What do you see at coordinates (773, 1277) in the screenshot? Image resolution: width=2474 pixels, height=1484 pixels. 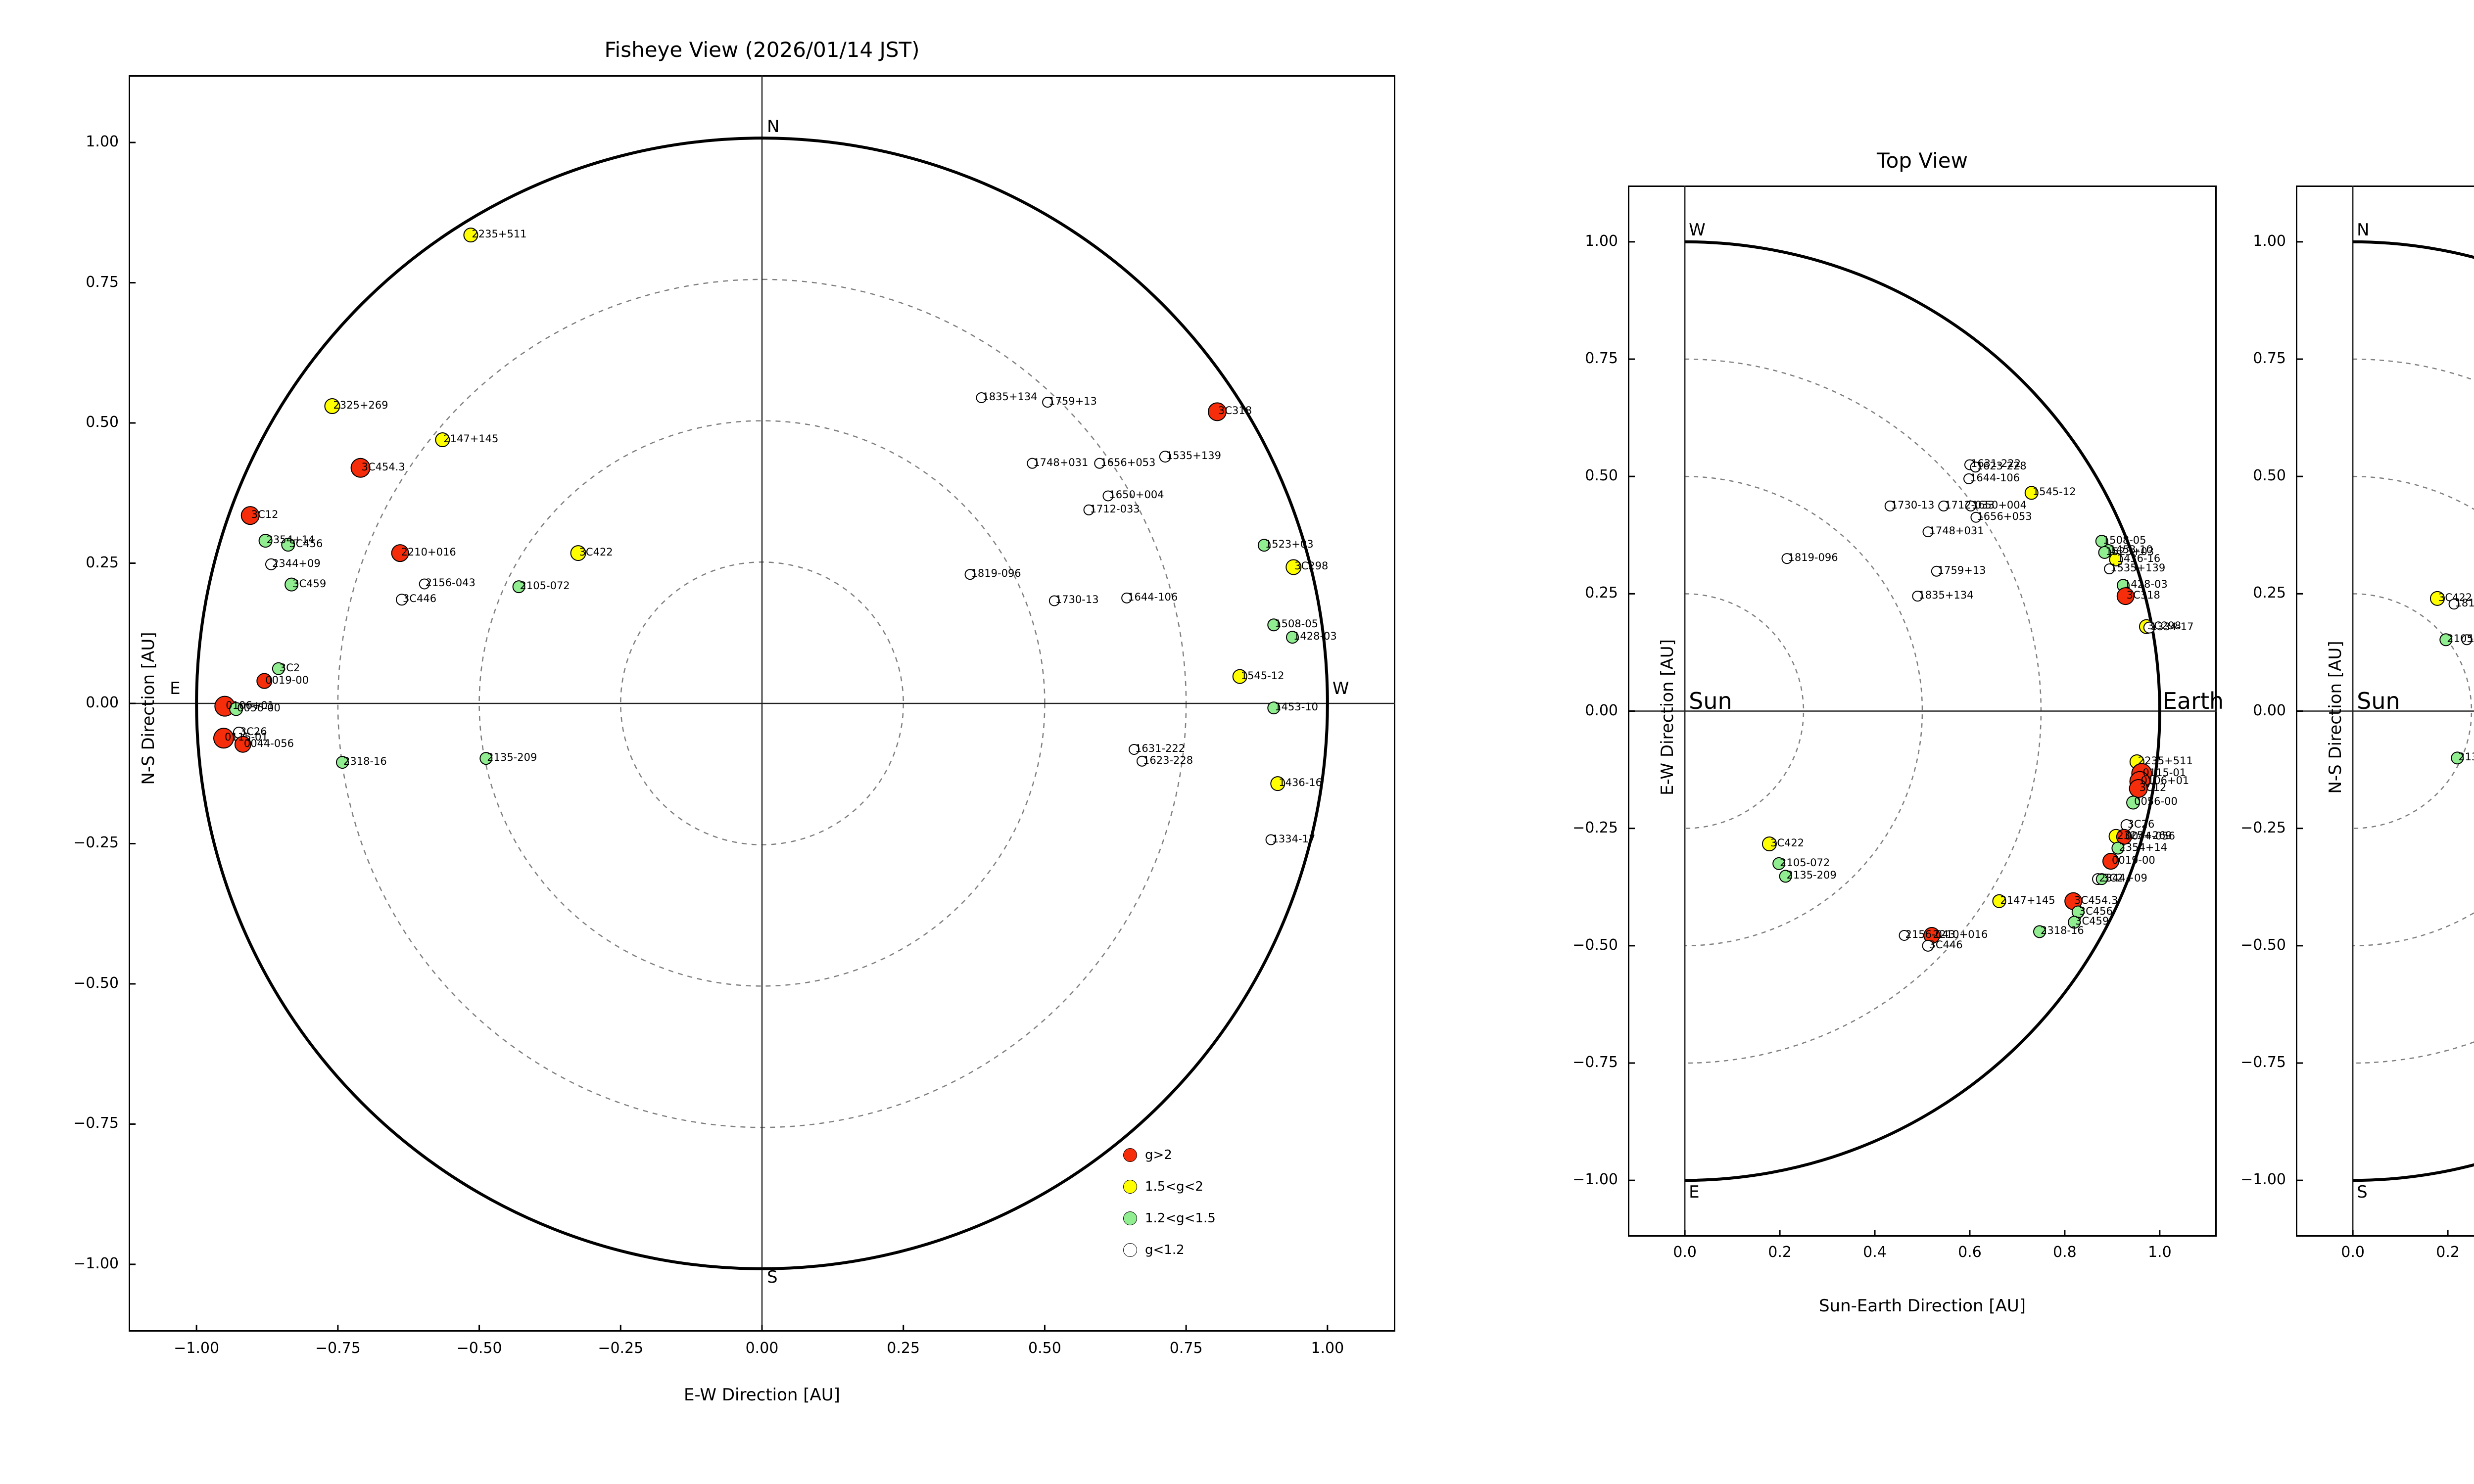 I see `cardinal-south: S` at bounding box center [773, 1277].